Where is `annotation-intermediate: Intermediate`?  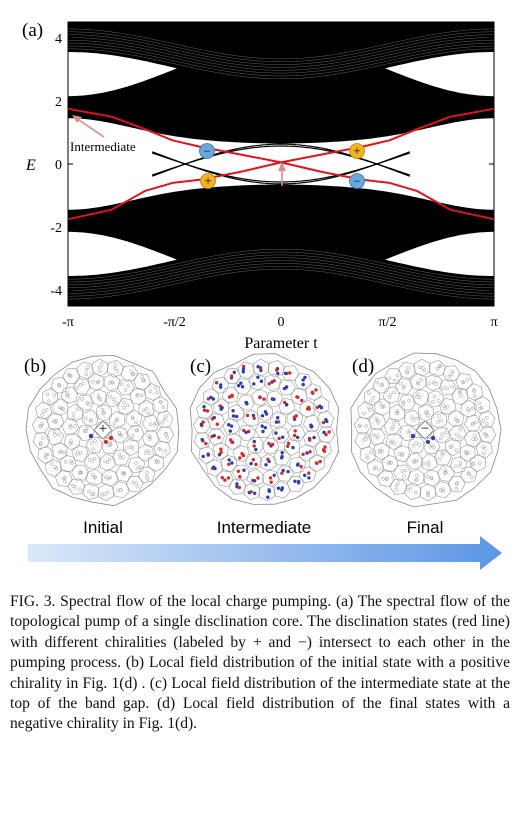 annotation-intermediate: Intermediate is located at coordinates (103, 146).